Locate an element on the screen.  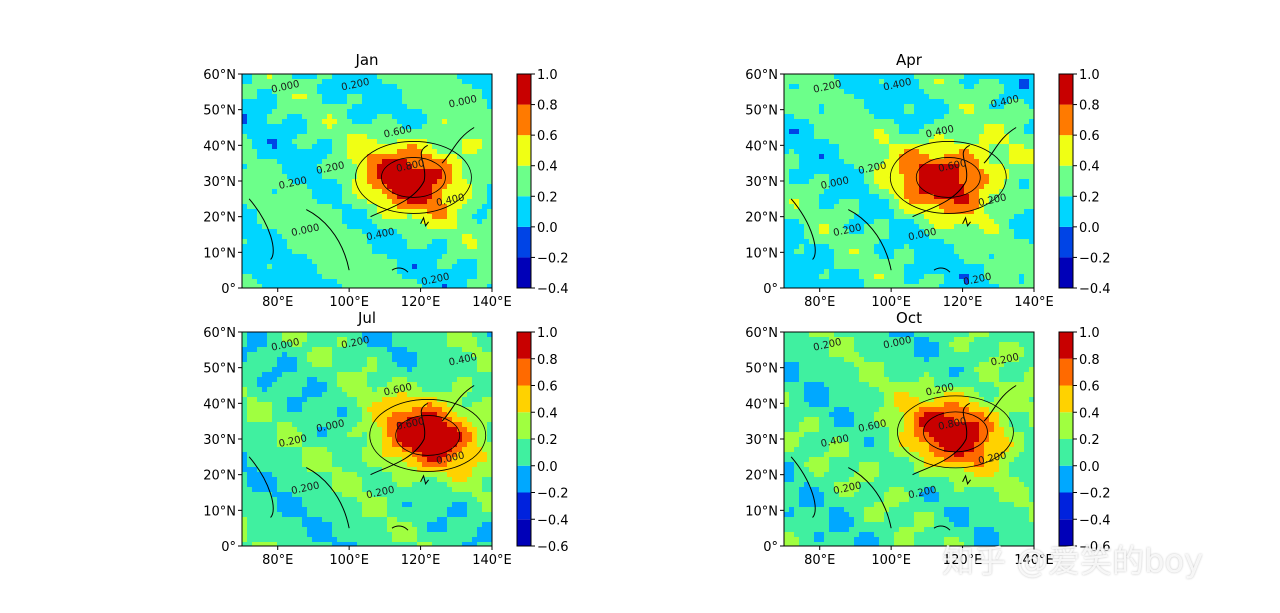
colorbar-tick-label: 0.8 is located at coordinates (1089, 360).